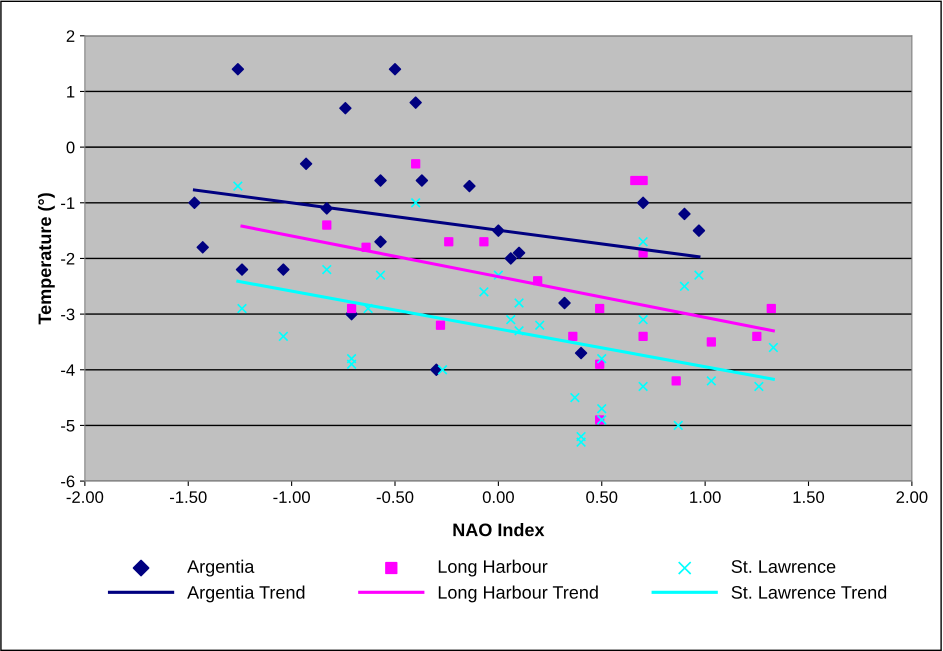  I want to click on x-tick-label: 1.50, so click(809, 497).